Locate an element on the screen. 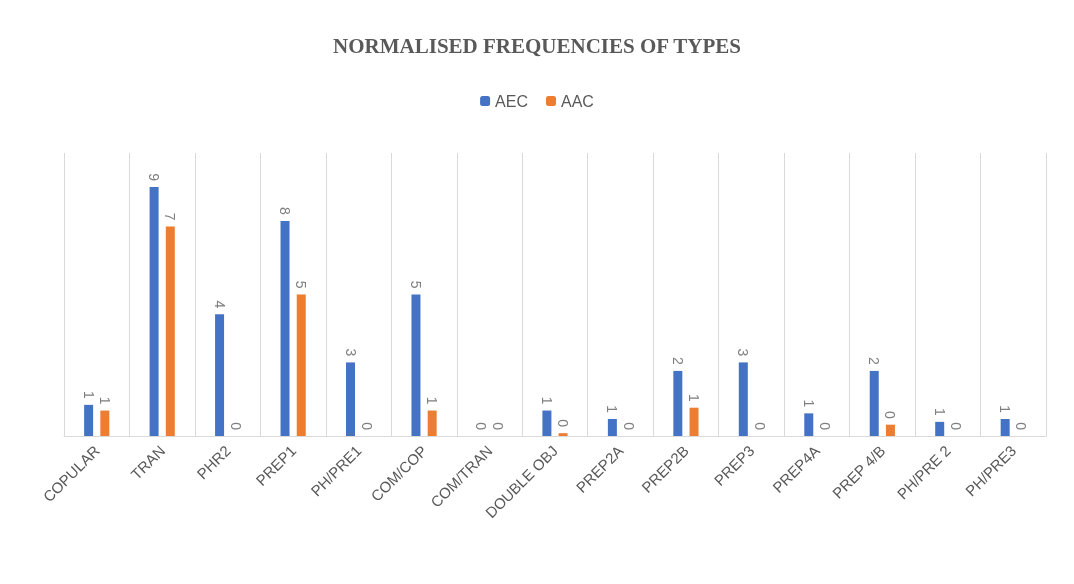 This screenshot has height=584, width=1074. data-label: 8 is located at coordinates (285, 211).